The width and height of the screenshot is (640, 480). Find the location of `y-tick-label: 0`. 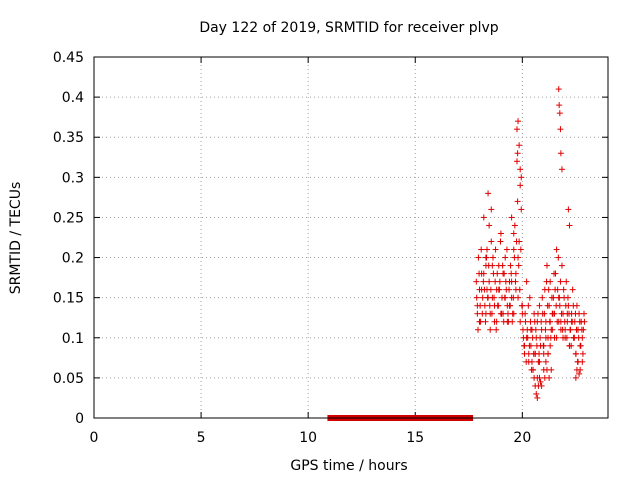

y-tick-label: 0 is located at coordinates (79, 419).